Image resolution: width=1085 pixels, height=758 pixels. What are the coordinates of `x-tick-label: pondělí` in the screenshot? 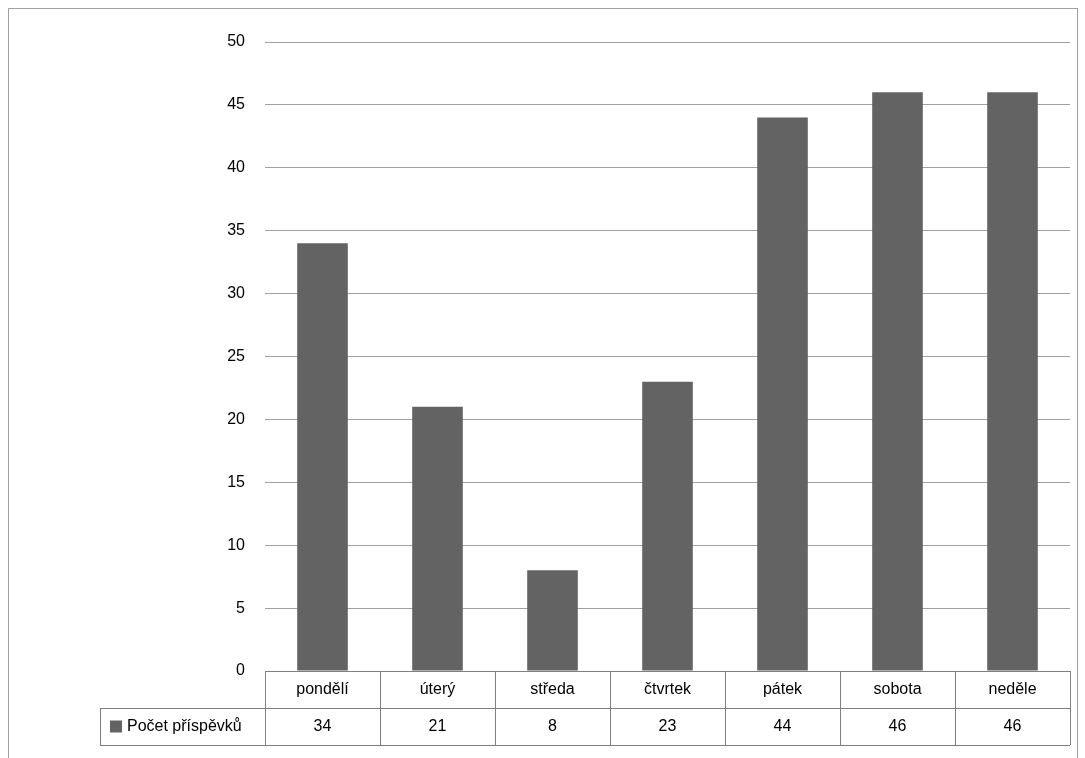 It's located at (323, 688).